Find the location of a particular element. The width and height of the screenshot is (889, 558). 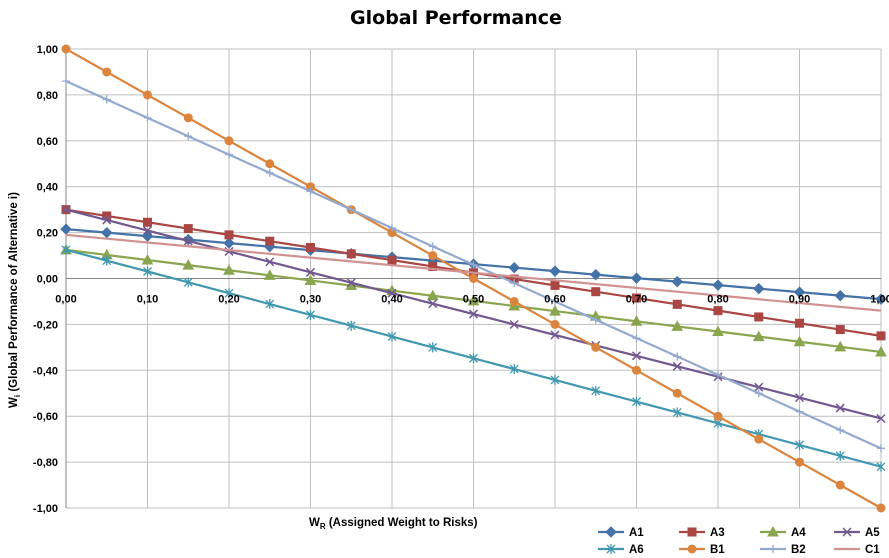

y-tick-label: -0,60 is located at coordinates (45, 417).